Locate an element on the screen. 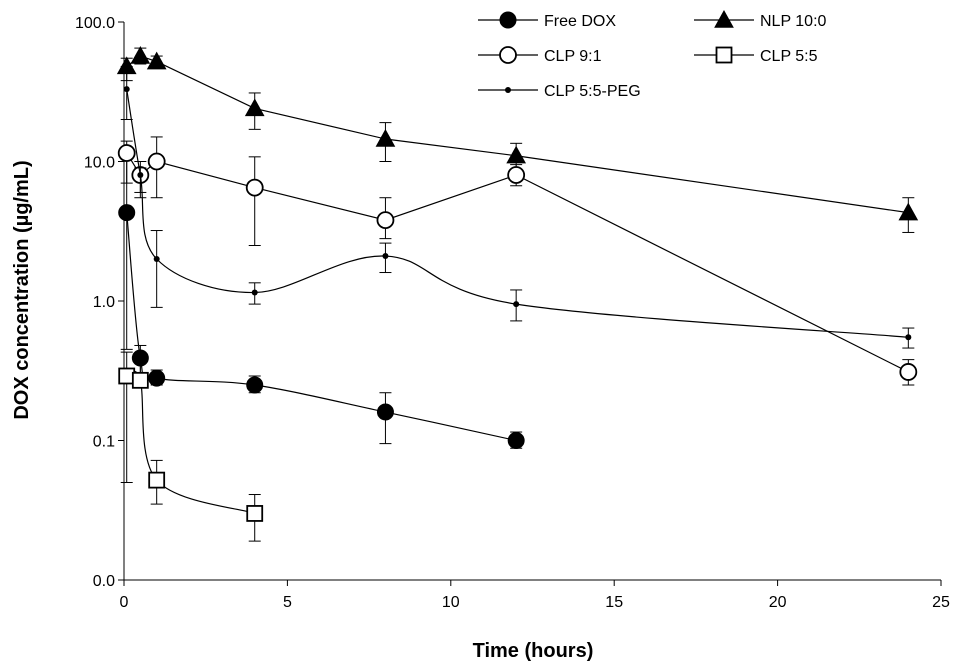  x-tick-label: 15 is located at coordinates (614, 602).